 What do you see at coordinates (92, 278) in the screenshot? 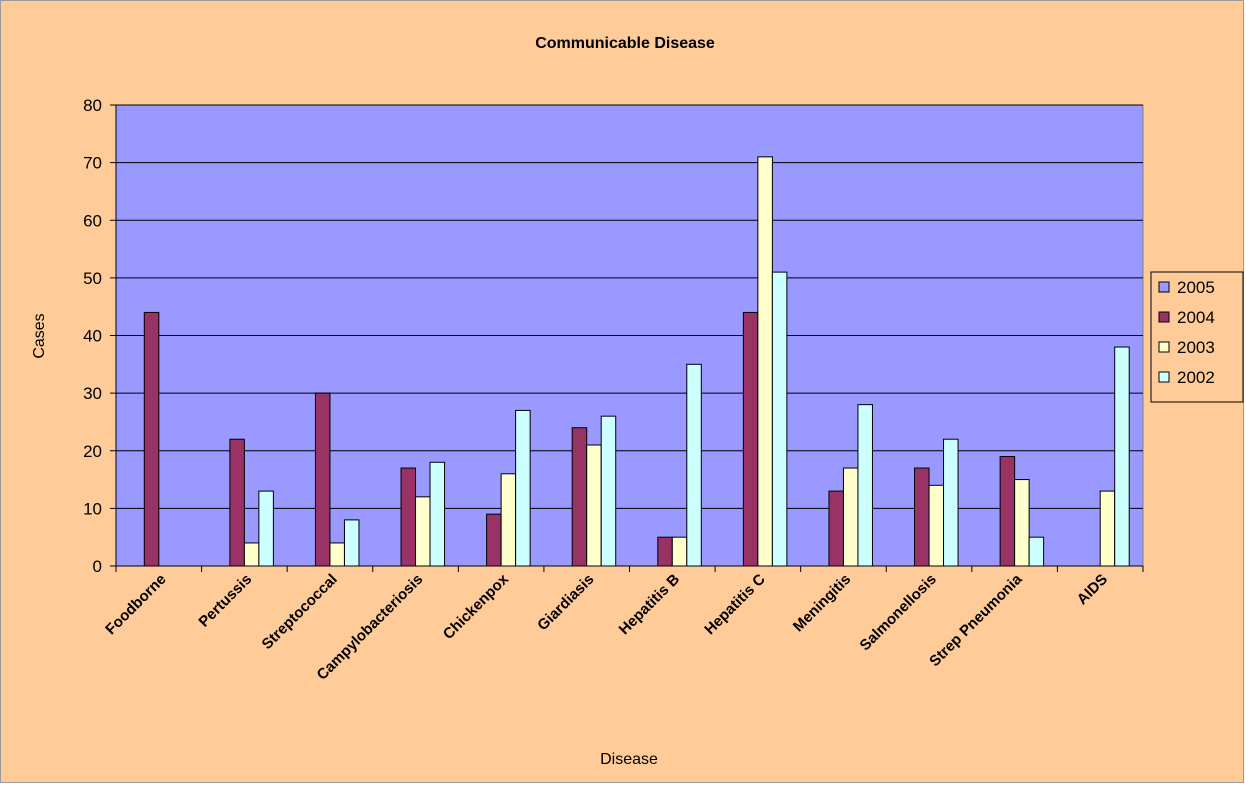
I see `y-tick-label: 50` at bounding box center [92, 278].